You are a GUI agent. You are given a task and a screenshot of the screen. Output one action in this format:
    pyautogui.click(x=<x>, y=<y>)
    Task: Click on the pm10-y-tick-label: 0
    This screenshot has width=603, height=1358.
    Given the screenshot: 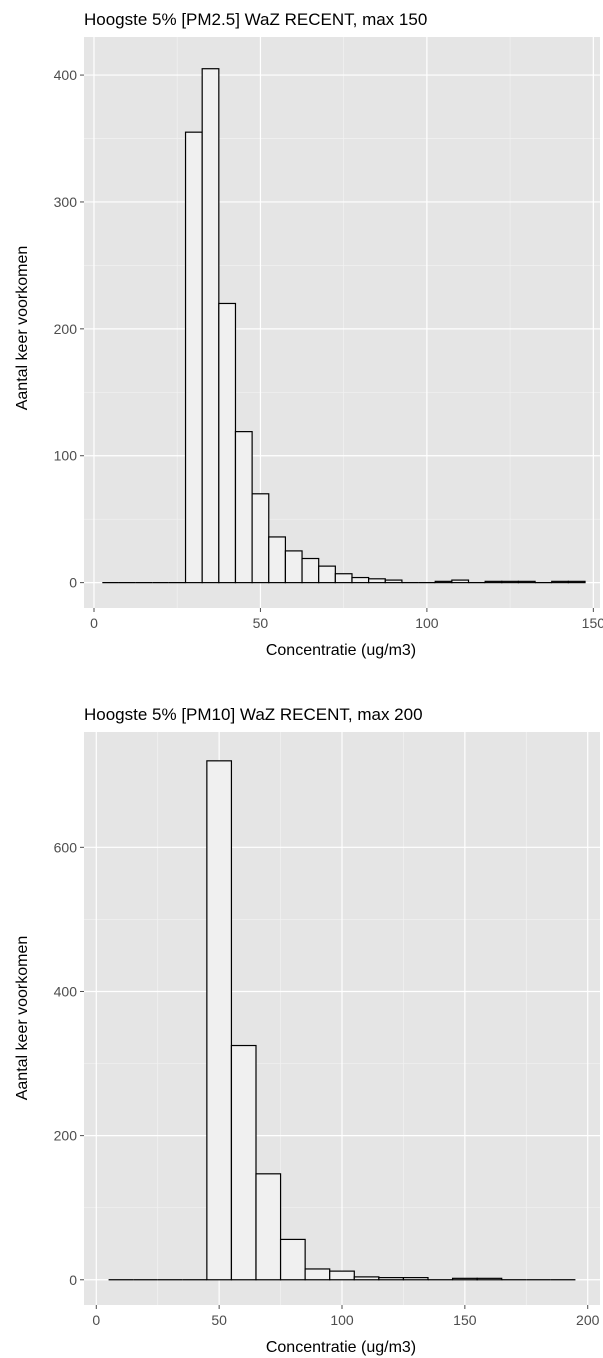 What is the action you would take?
    pyautogui.click(x=73, y=1280)
    